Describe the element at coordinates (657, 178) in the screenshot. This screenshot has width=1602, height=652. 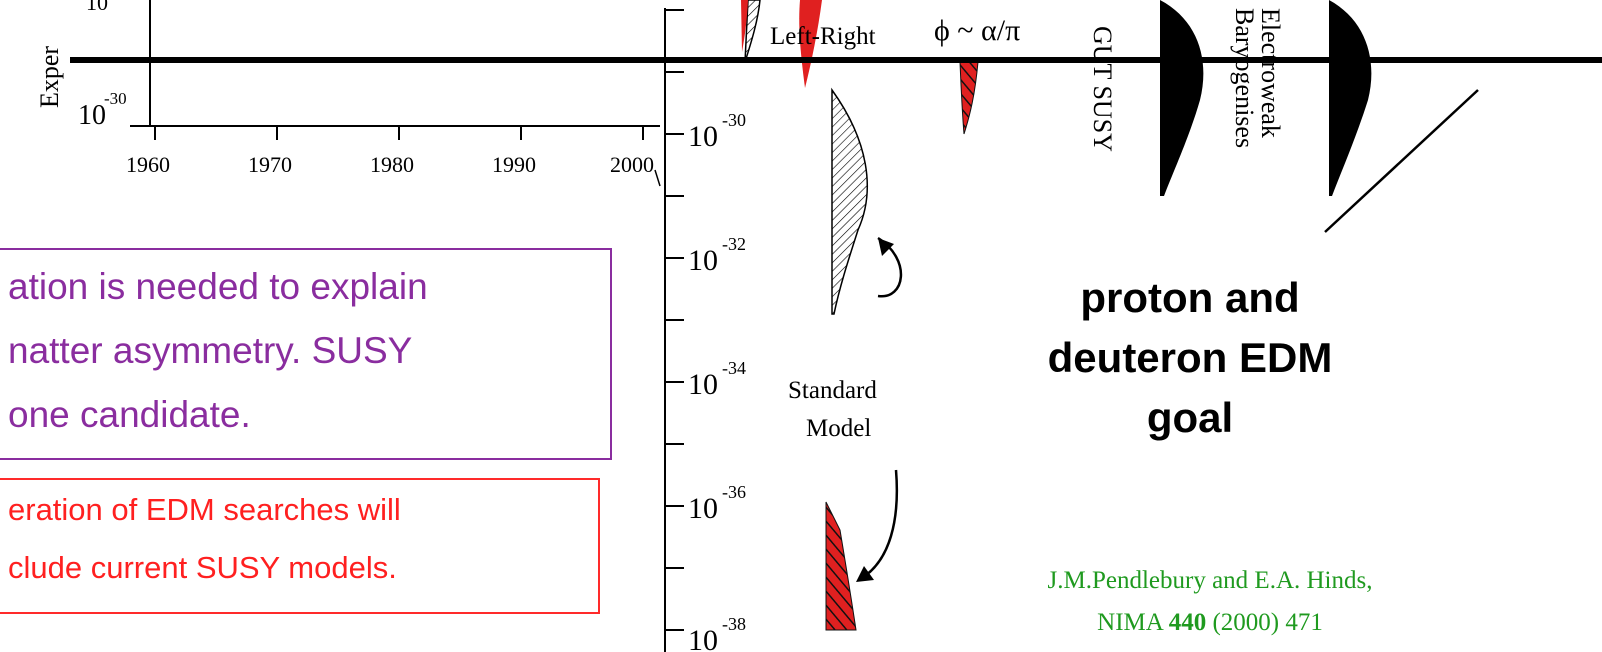
I see `left-plot-edge-mark` at that location.